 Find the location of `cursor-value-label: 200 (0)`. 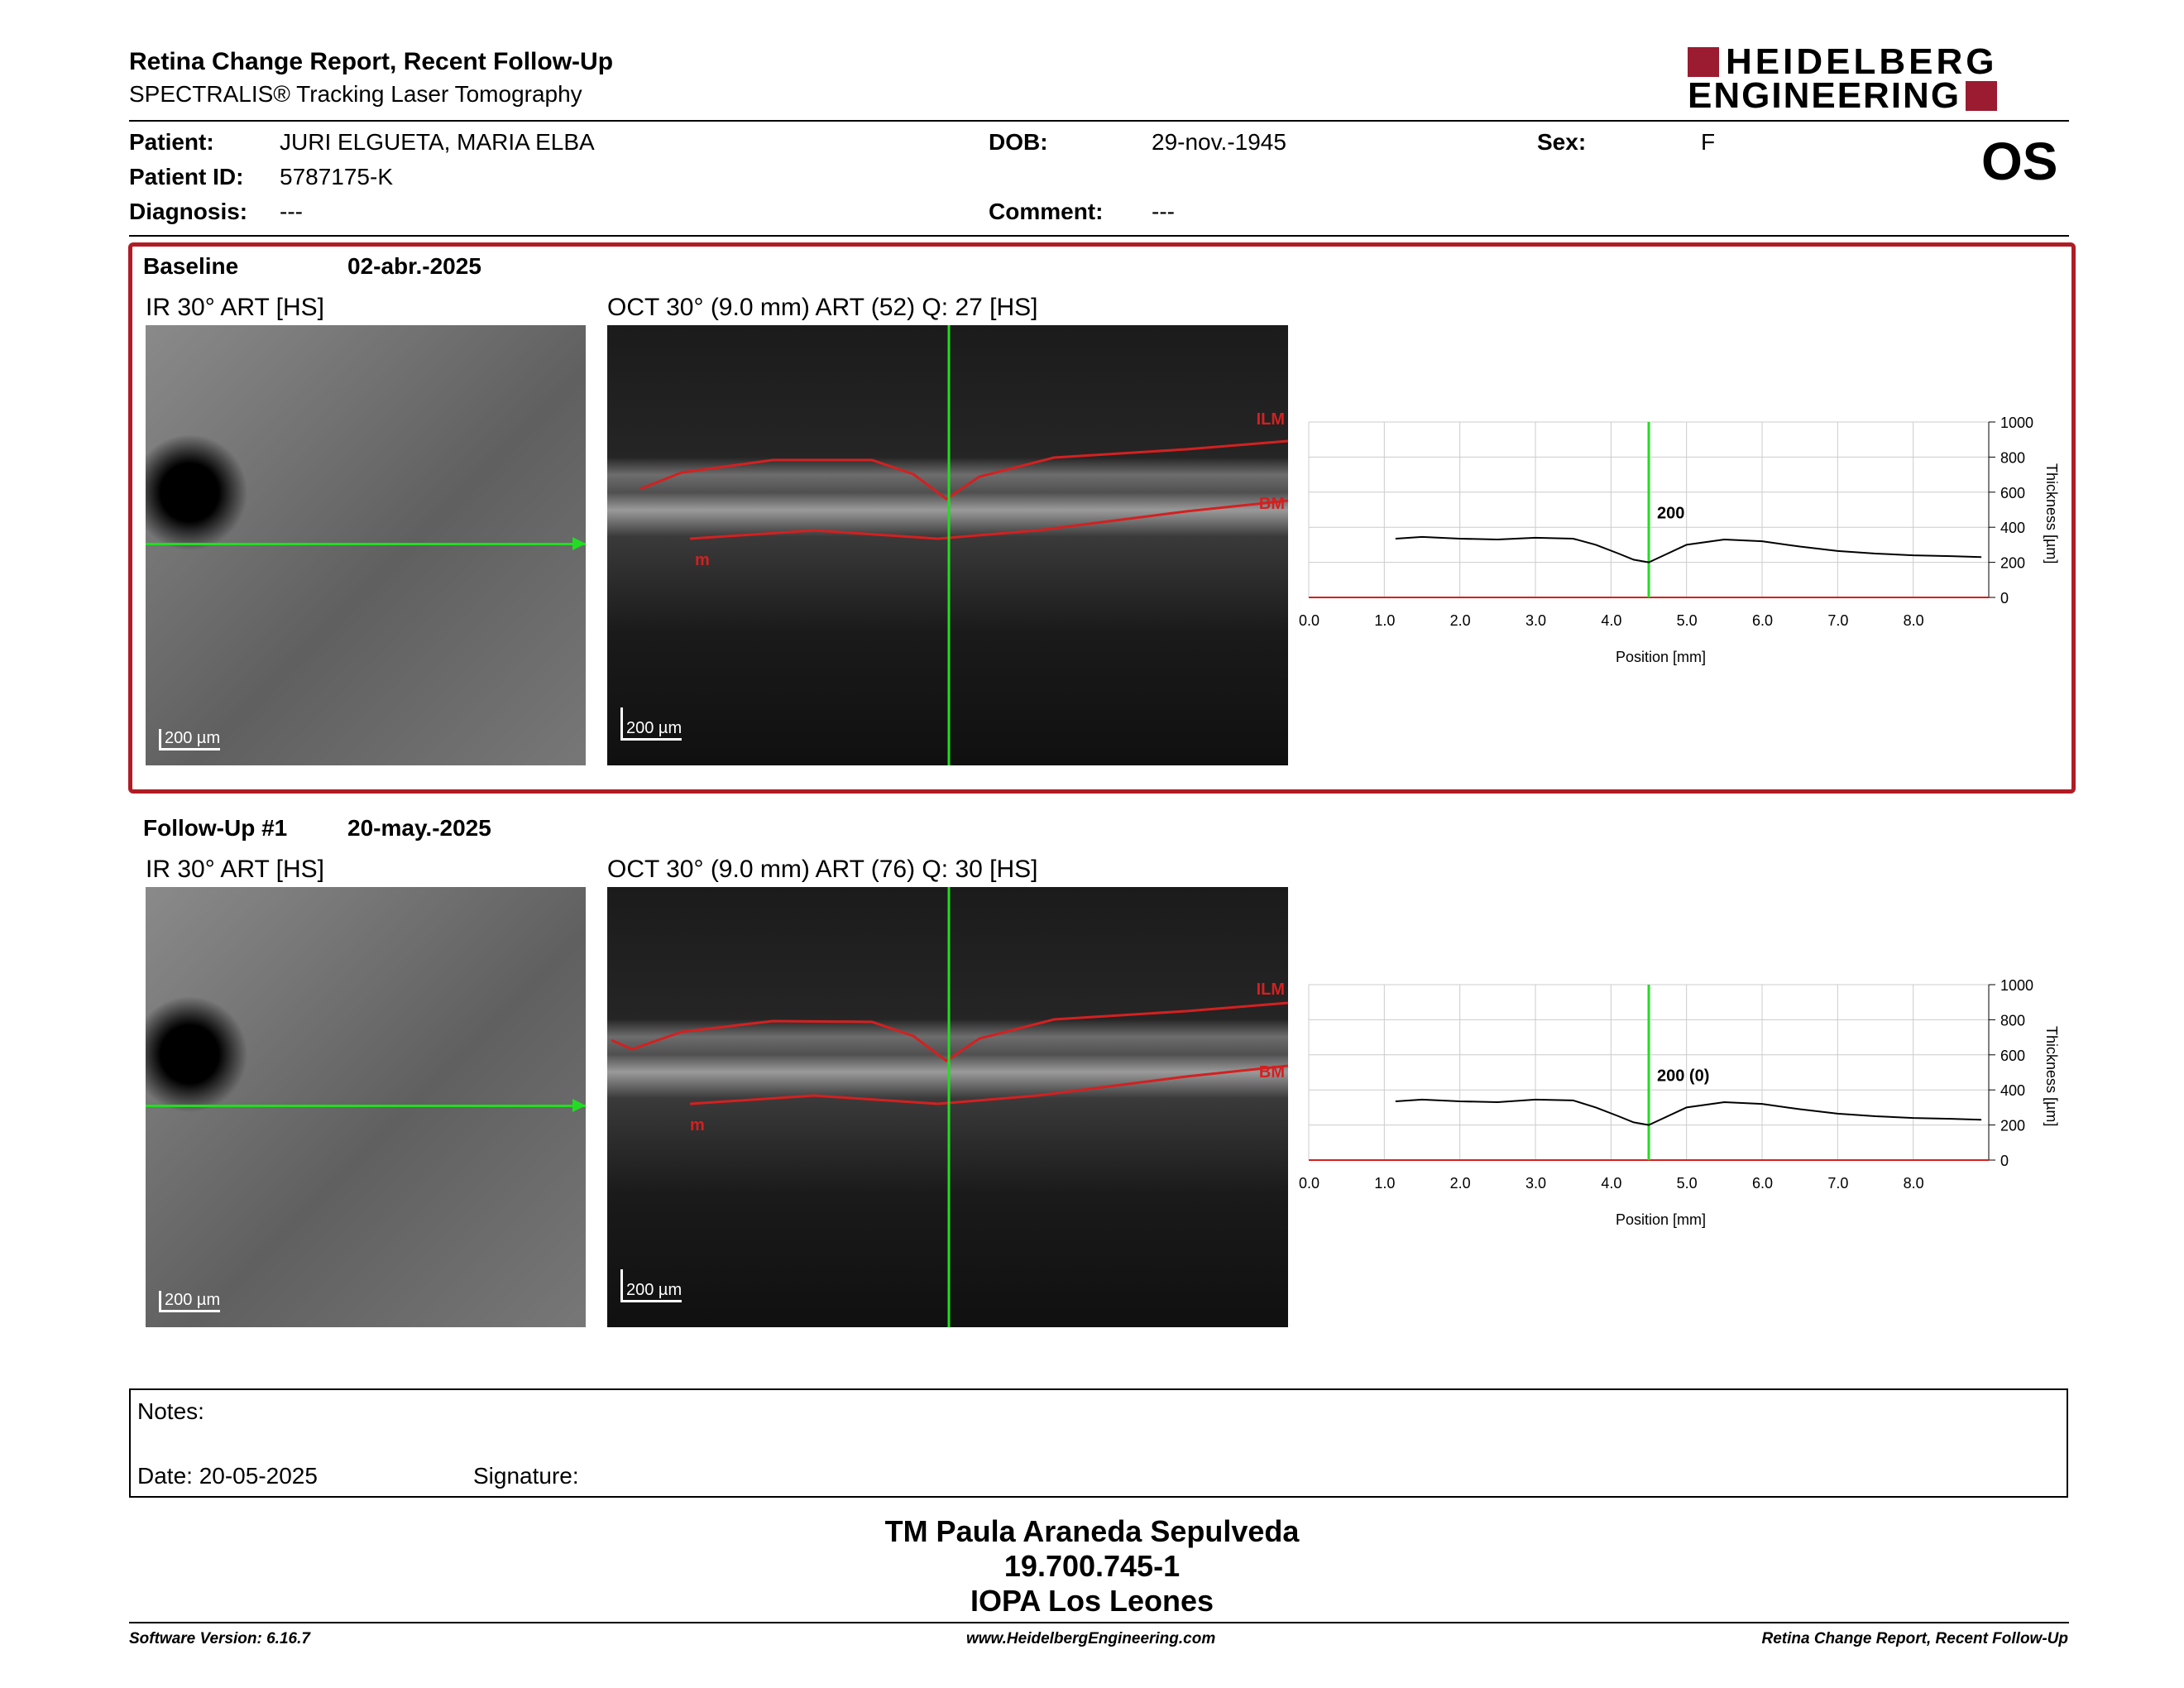

cursor-value-label: 200 (0) is located at coordinates (1683, 1076).